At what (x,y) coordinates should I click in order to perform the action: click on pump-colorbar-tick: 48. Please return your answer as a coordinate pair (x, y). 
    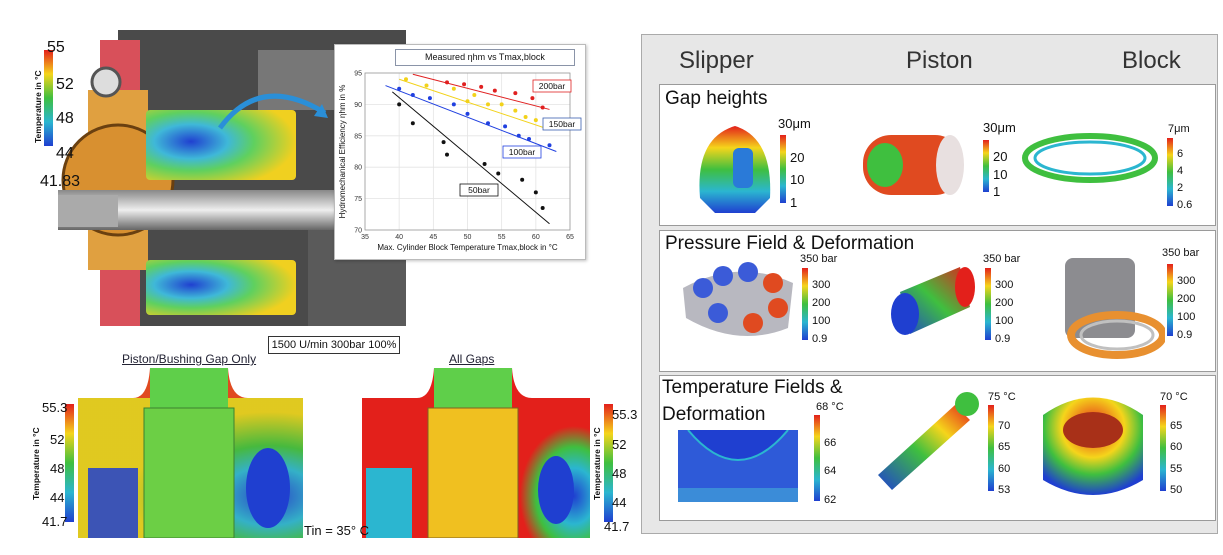
    Looking at the image, I should click on (65, 118).